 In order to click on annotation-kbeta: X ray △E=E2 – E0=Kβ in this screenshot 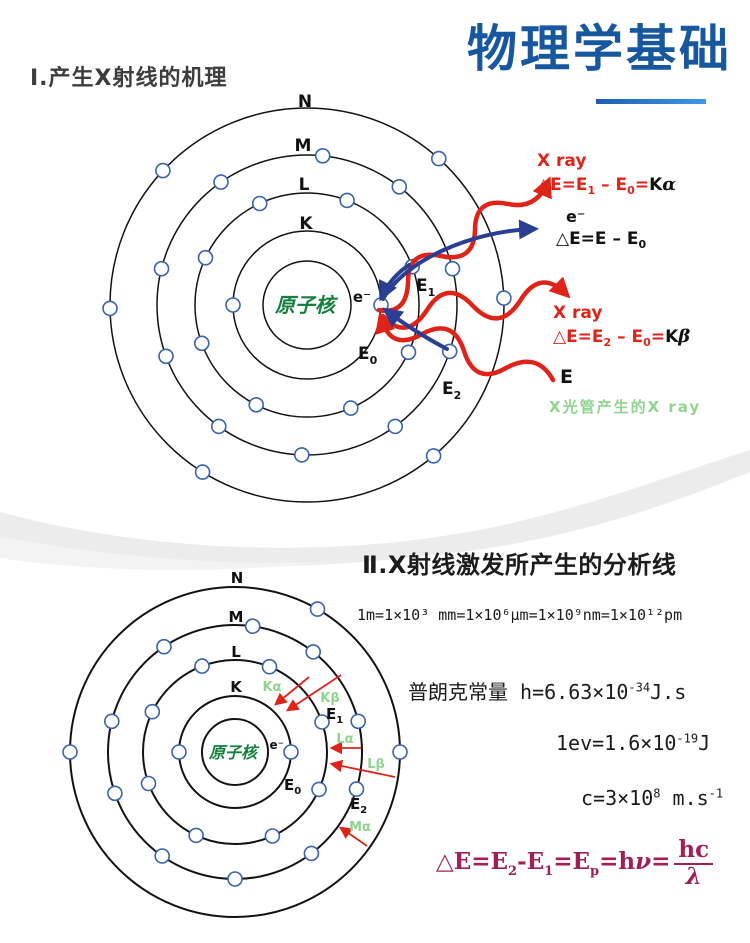, I will do `click(621, 326)`.